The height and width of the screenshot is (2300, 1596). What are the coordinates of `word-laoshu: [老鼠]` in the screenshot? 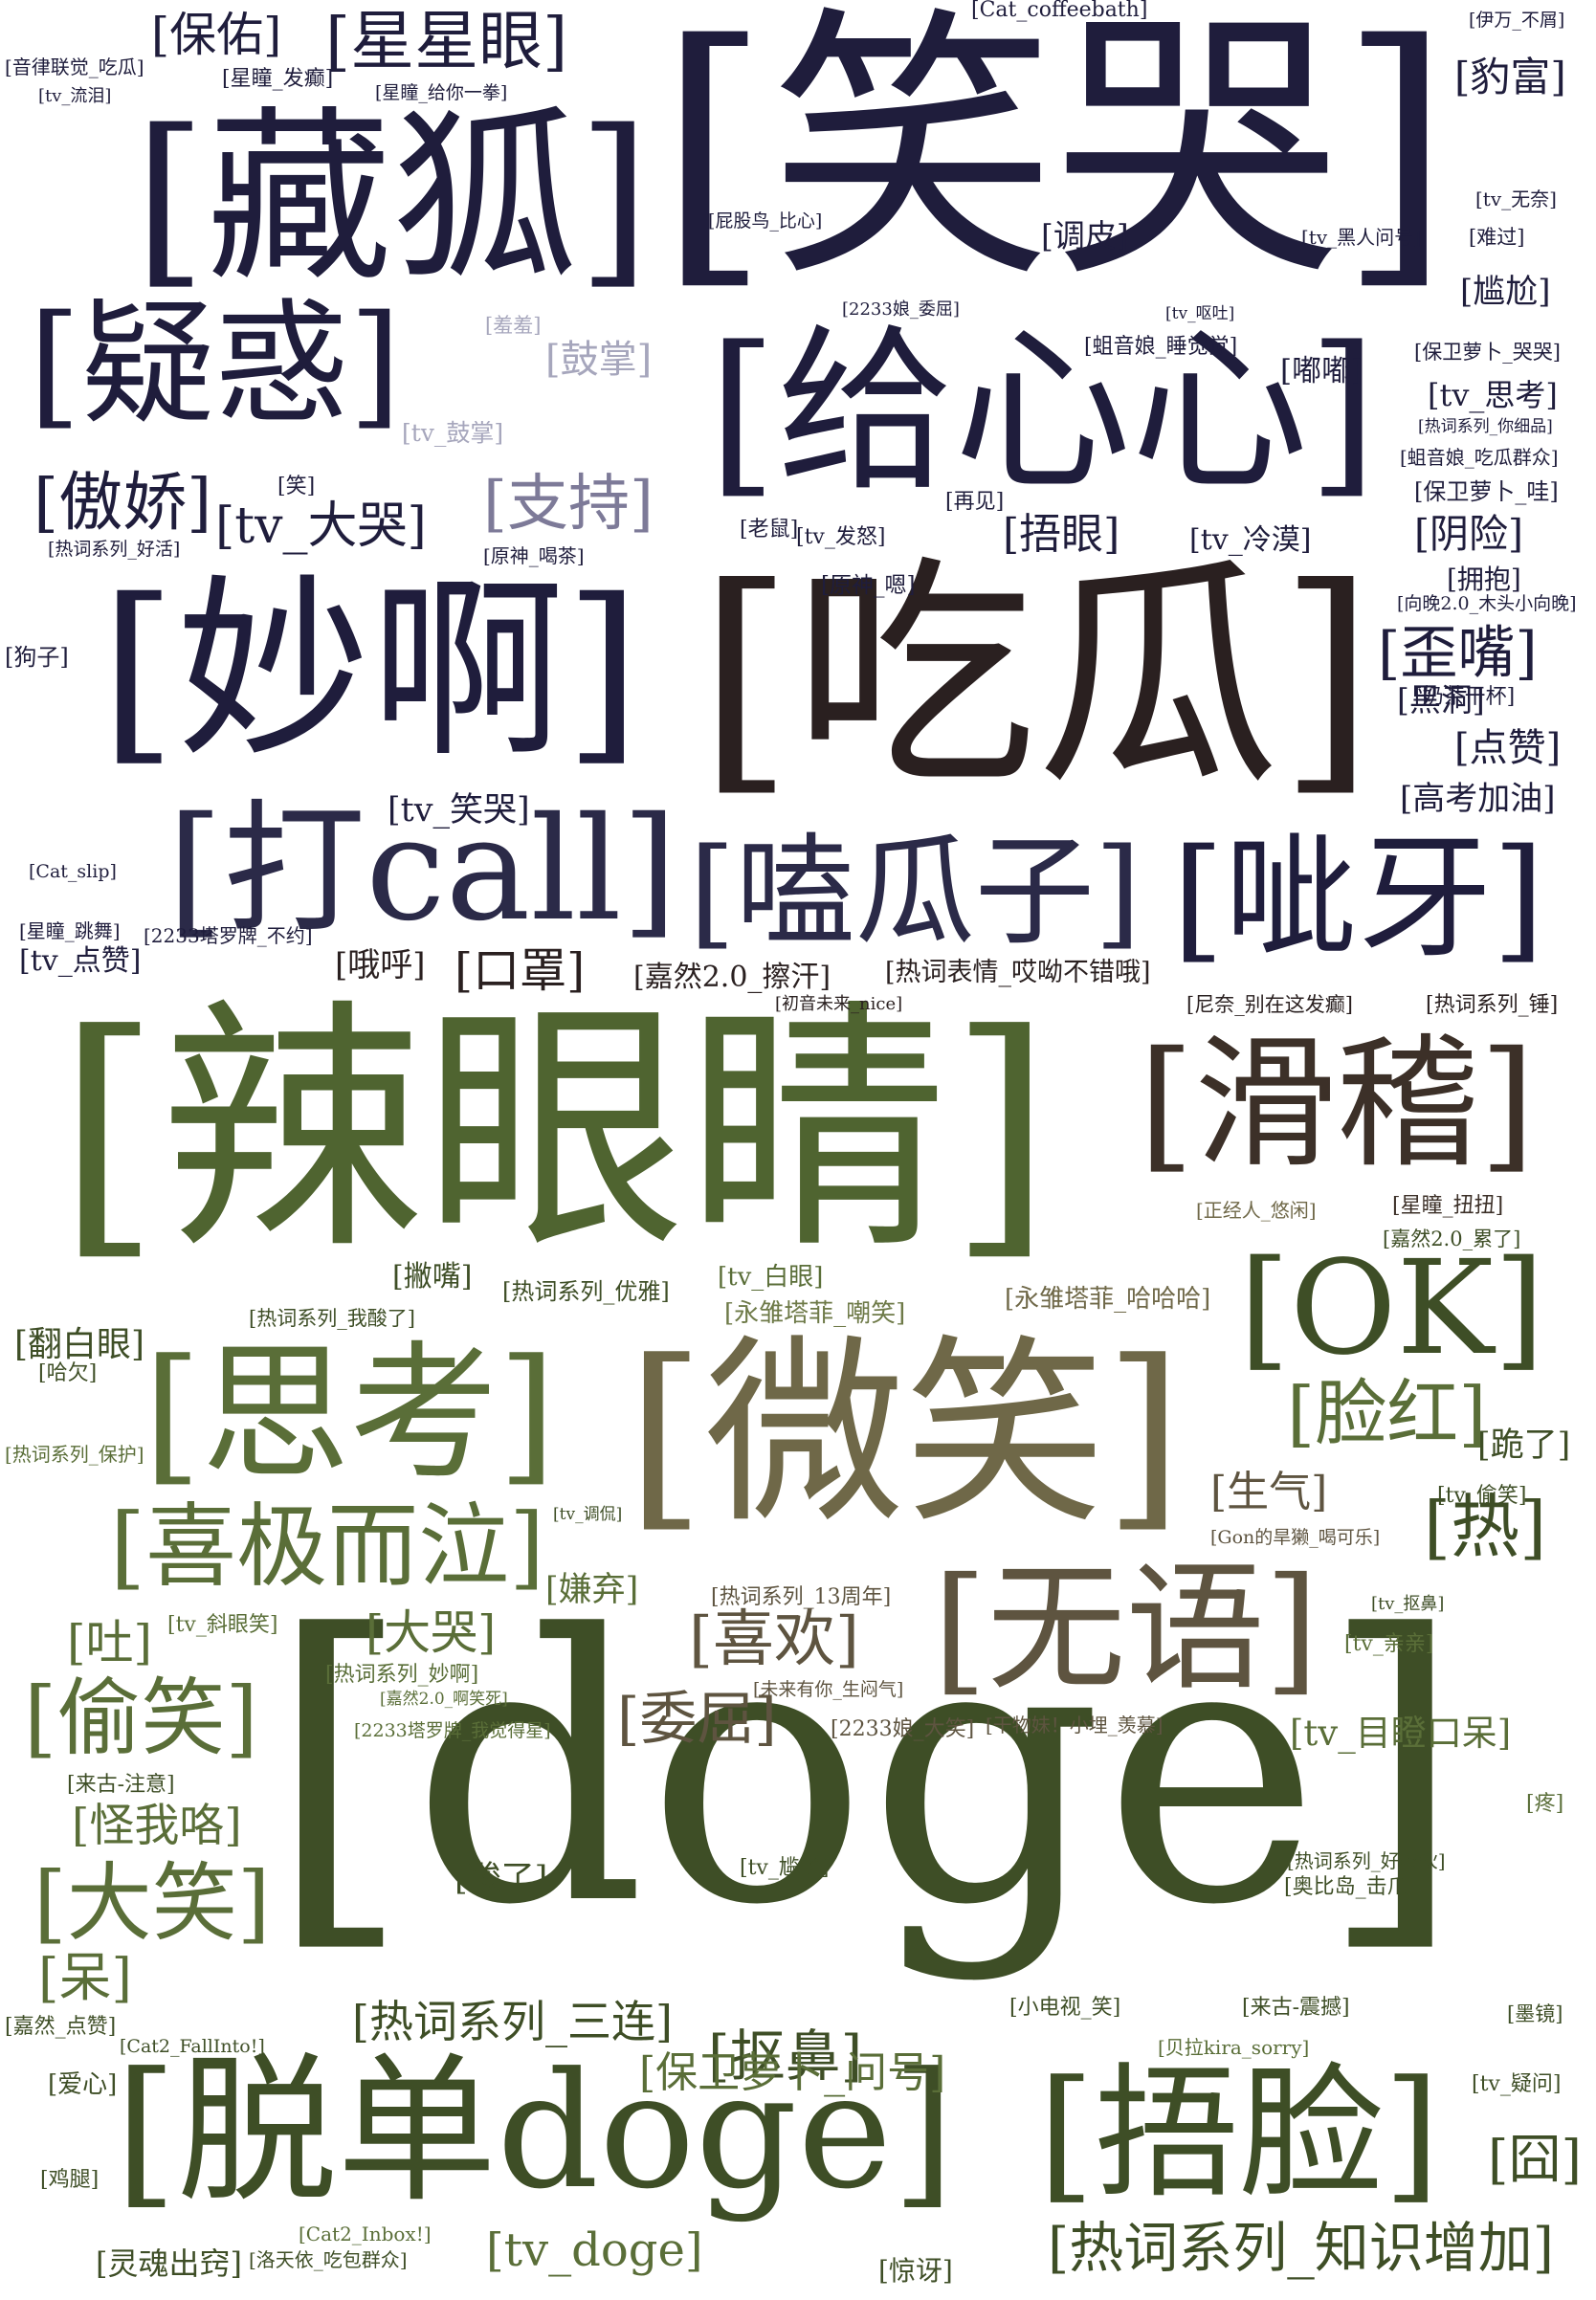 It's located at (770, 530).